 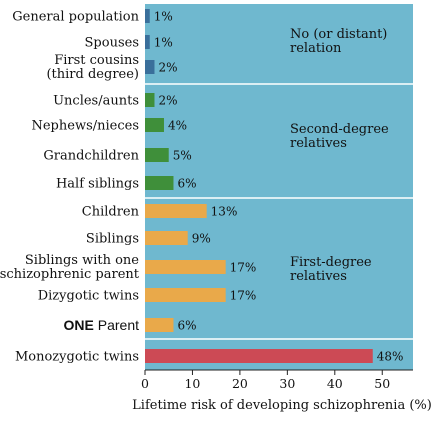 I want to click on group-label: No (or distant) relation, so click(x=338, y=41).